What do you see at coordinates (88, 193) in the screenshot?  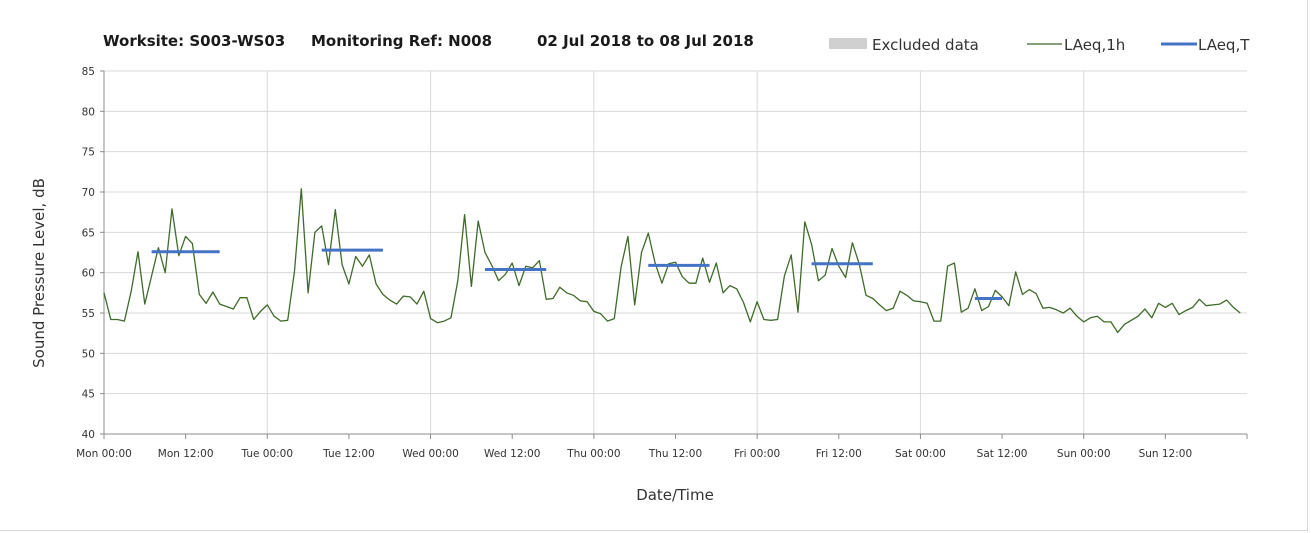 I see `y-tick-label: 70` at bounding box center [88, 193].